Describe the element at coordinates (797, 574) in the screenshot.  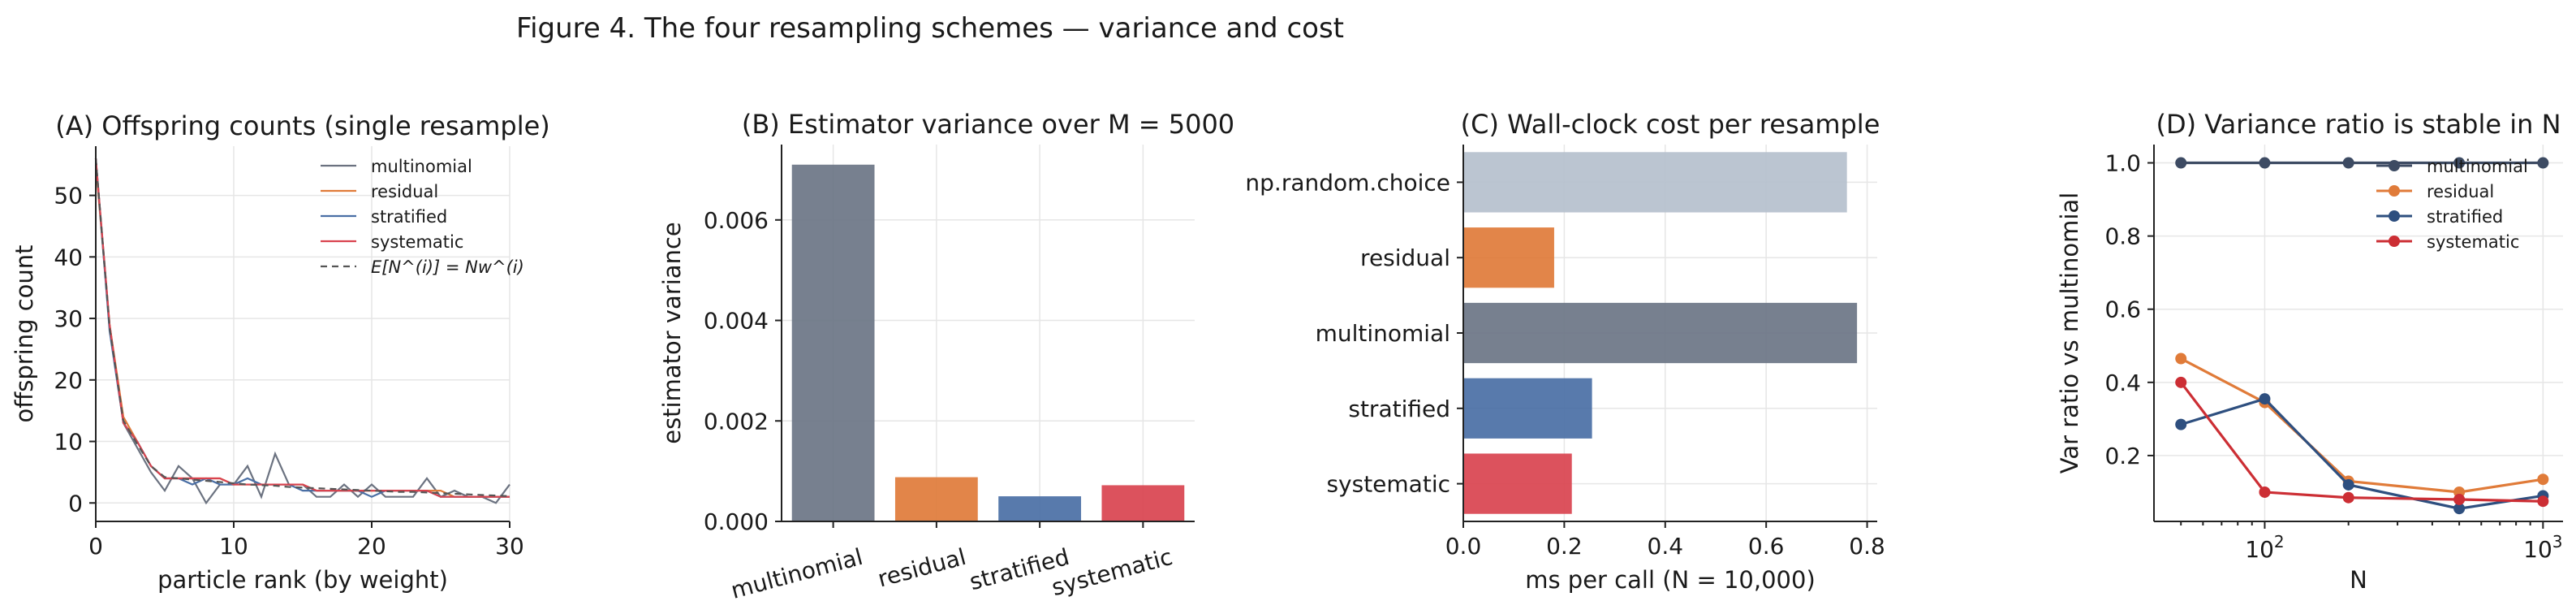
I see `x-tick-label: multinomial` at that location.